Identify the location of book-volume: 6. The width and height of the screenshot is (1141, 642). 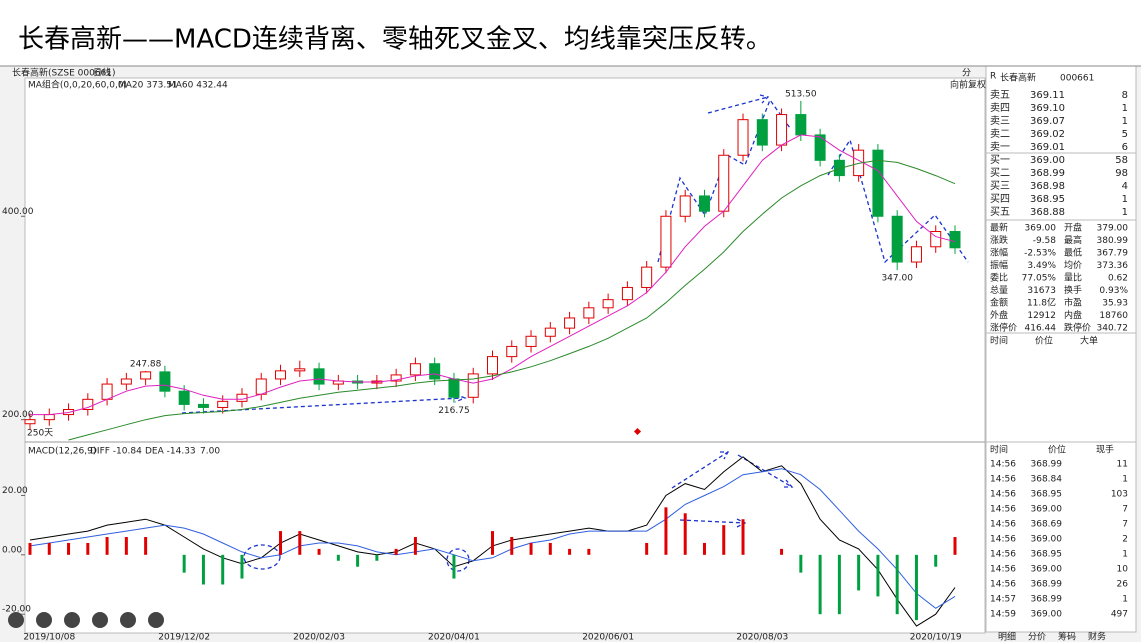
(1125, 147).